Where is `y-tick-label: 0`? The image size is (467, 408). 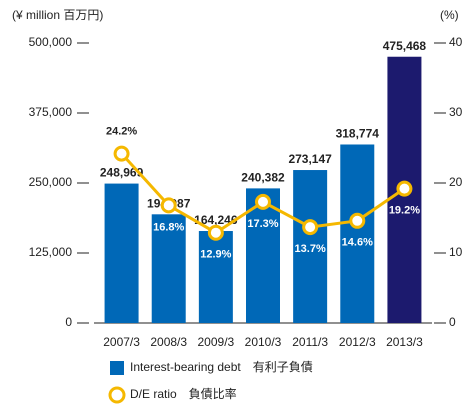
y-tick-label: 0 is located at coordinates (68, 322).